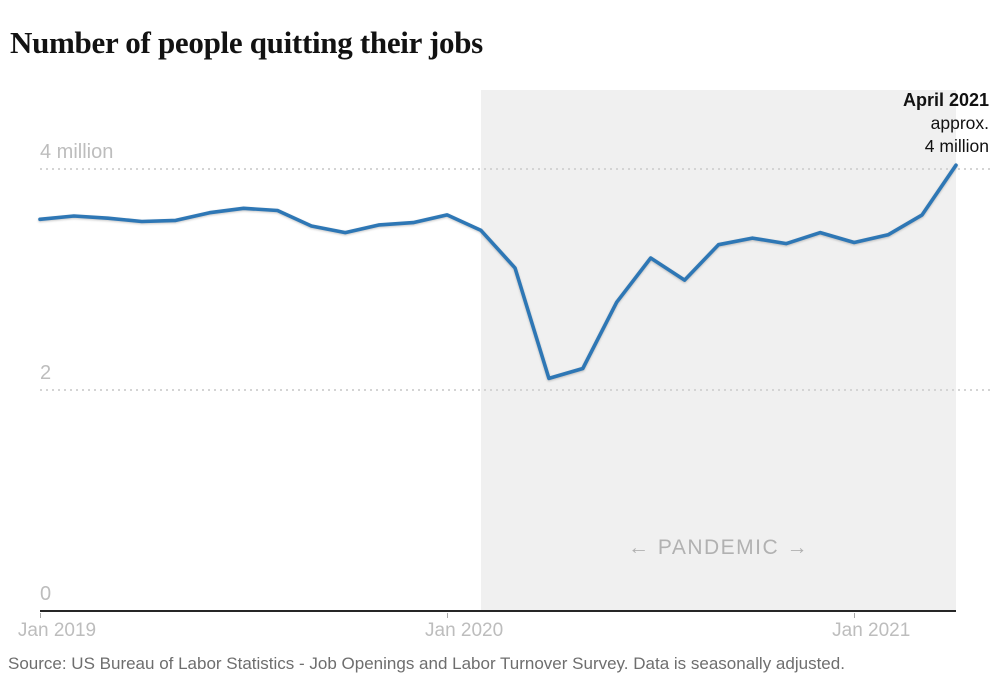 The image size is (1000, 699). Describe the element at coordinates (448, 615) in the screenshot. I see `x-axis-tick-jan-2020` at that location.